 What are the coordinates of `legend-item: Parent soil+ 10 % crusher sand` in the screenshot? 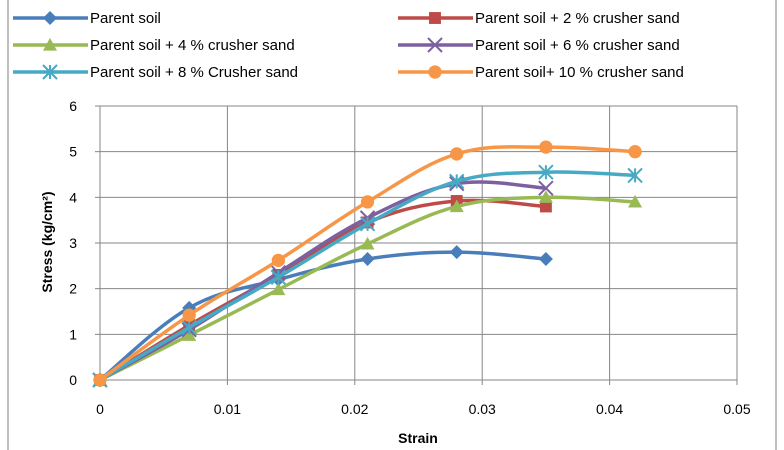 It's located at (541, 72).